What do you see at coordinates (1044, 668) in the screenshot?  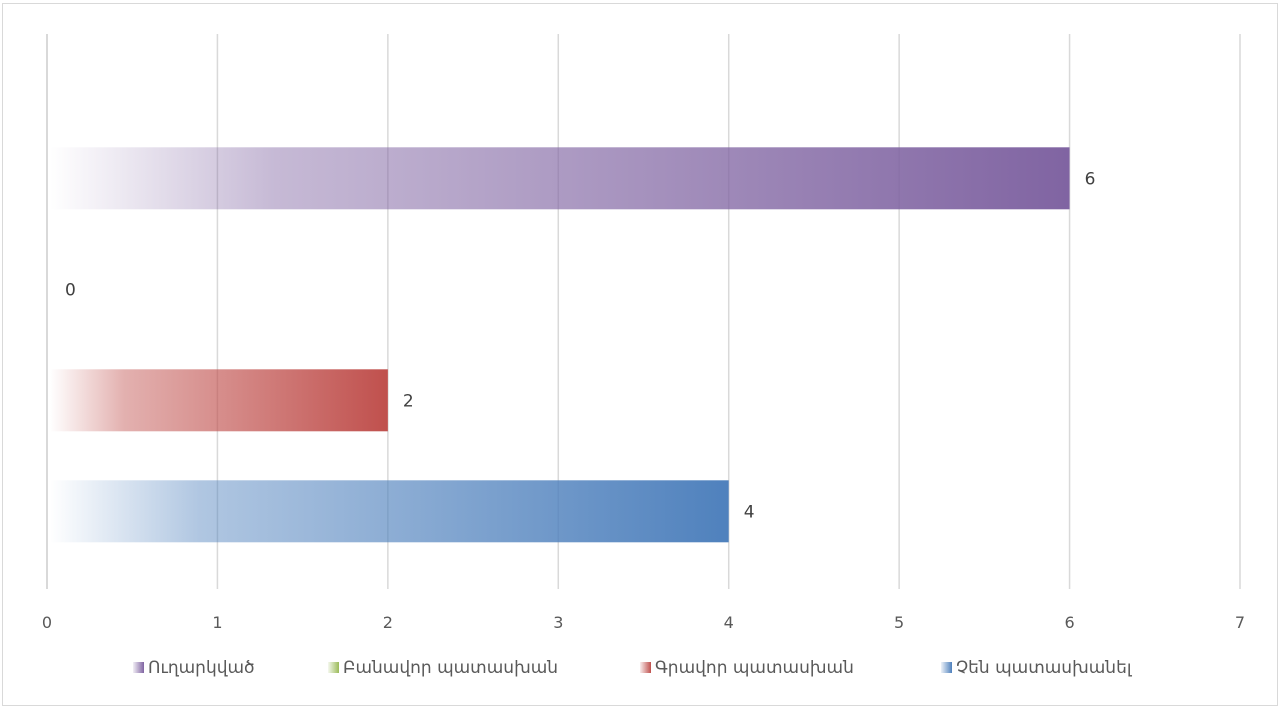 I see `legend-label: Չեն պատասխանել` at bounding box center [1044, 668].